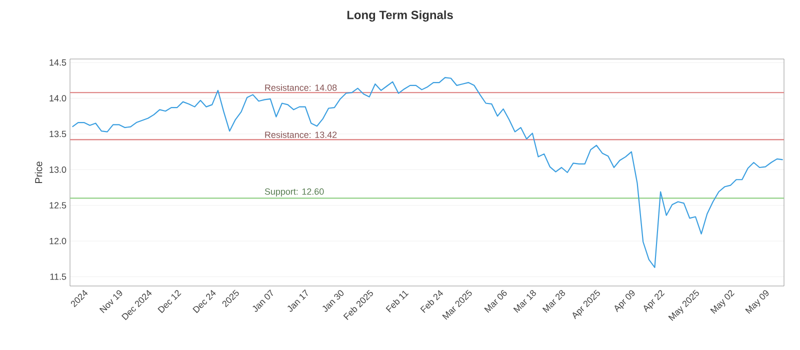  Describe the element at coordinates (654, 301) in the screenshot. I see `x-tick-label: Apr 22` at that location.